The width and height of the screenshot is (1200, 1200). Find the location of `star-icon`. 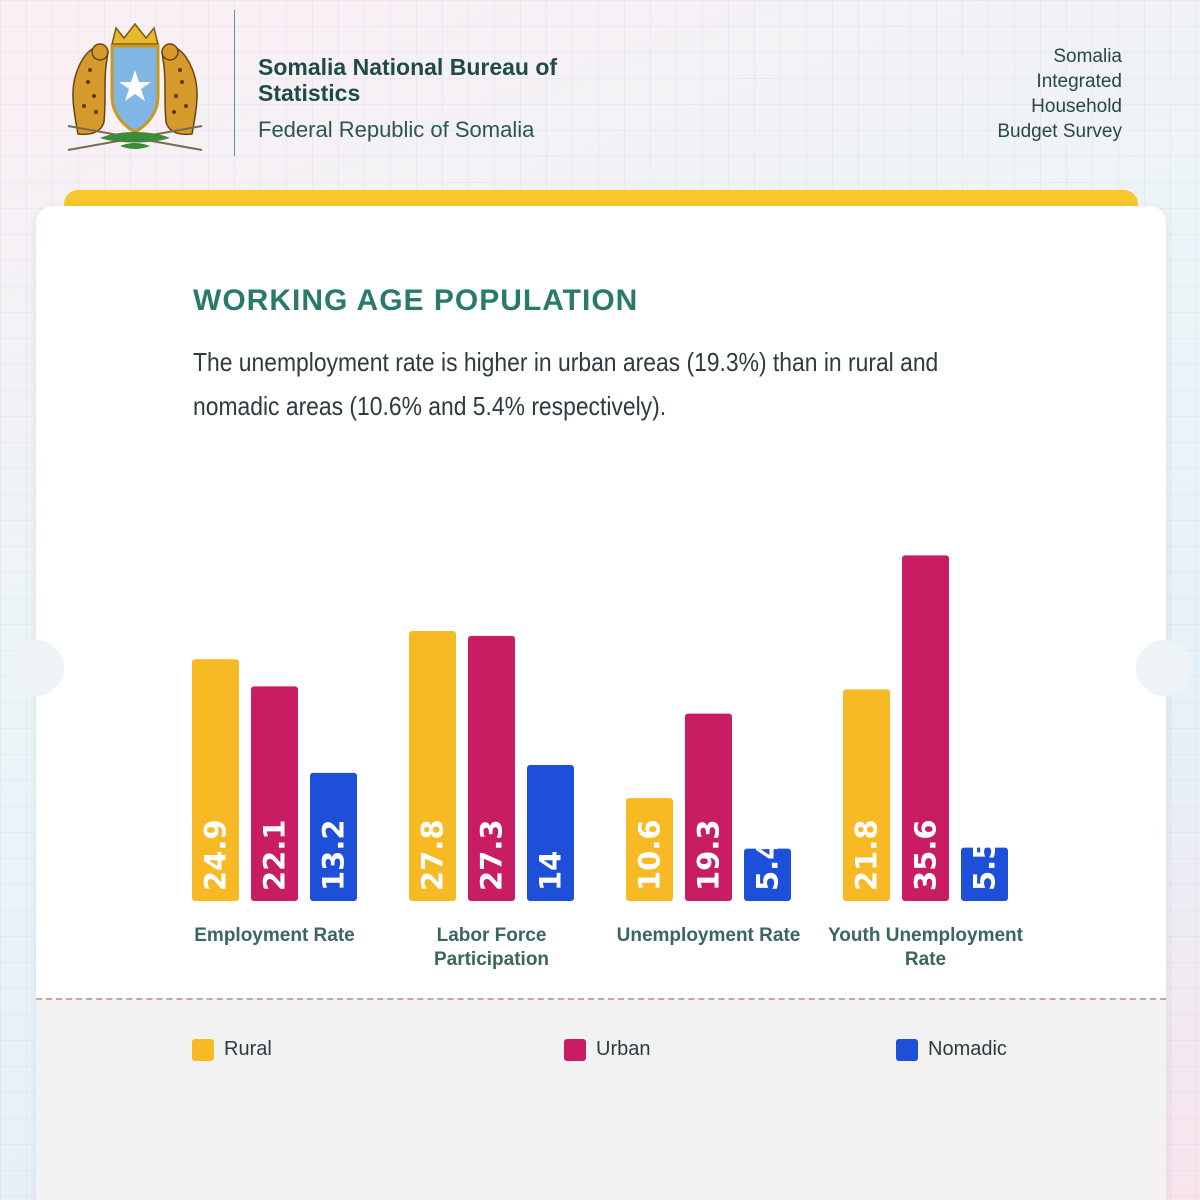

star-icon is located at coordinates (135, 85).